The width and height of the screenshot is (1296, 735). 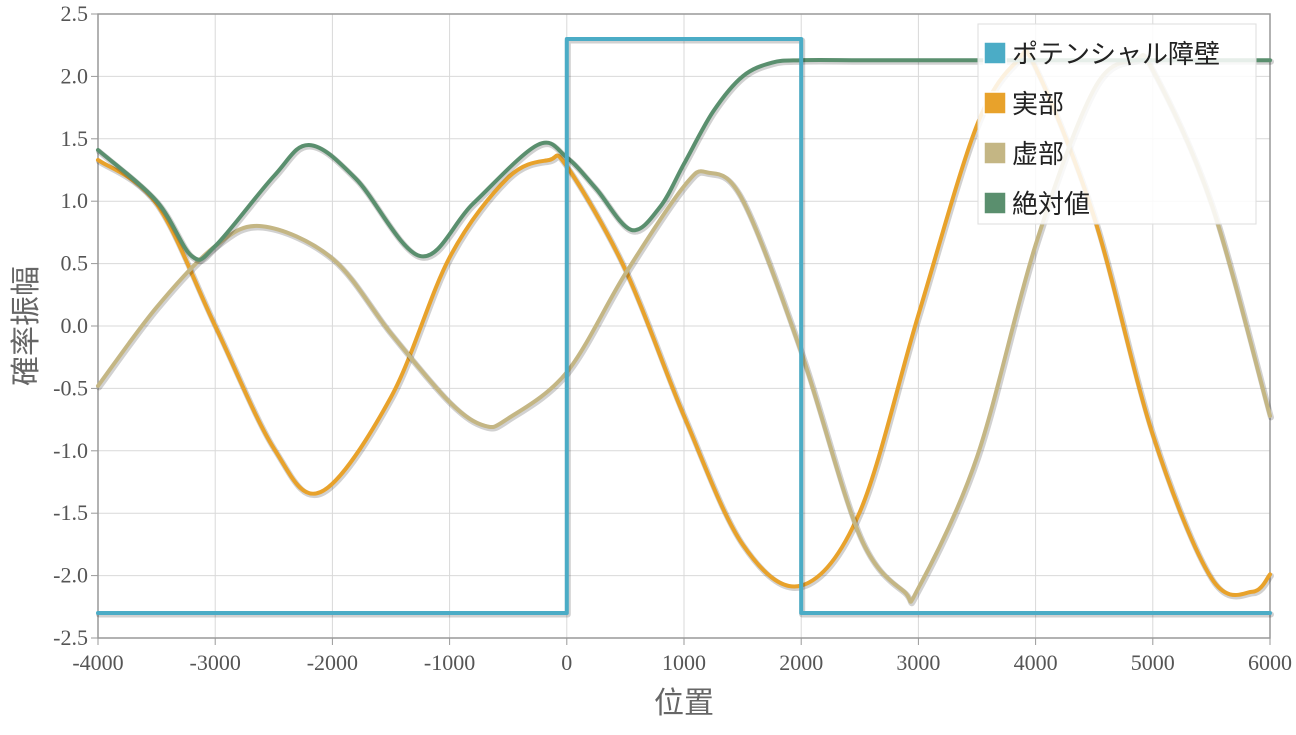 What do you see at coordinates (684, 703) in the screenshot?
I see `x-axis-title: 位置` at bounding box center [684, 703].